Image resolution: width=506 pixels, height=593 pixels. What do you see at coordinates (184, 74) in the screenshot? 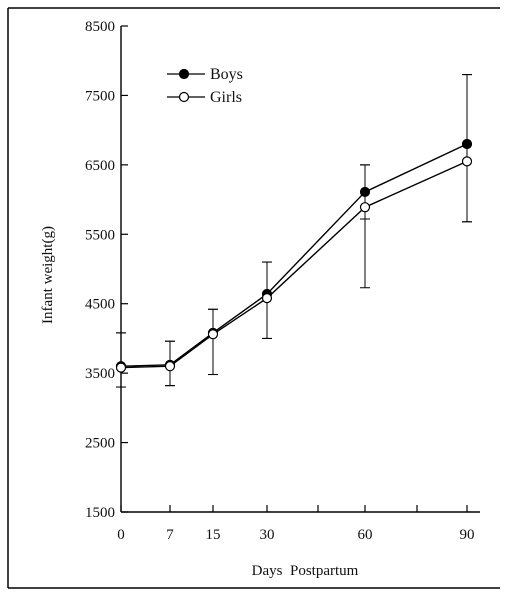
I see `legend-boys-marker` at bounding box center [184, 74].